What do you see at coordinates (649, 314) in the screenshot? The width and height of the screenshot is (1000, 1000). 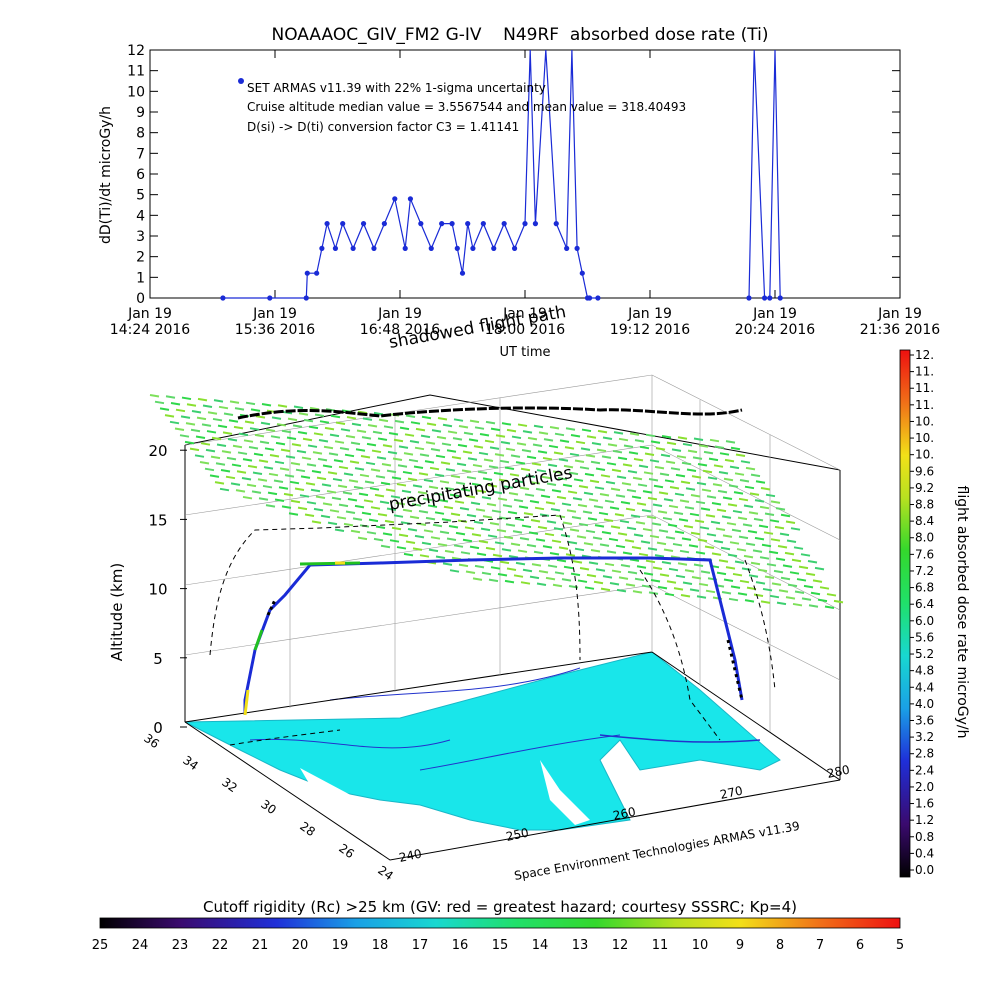 I see `x-tick-date: Jan 19` at bounding box center [649, 314].